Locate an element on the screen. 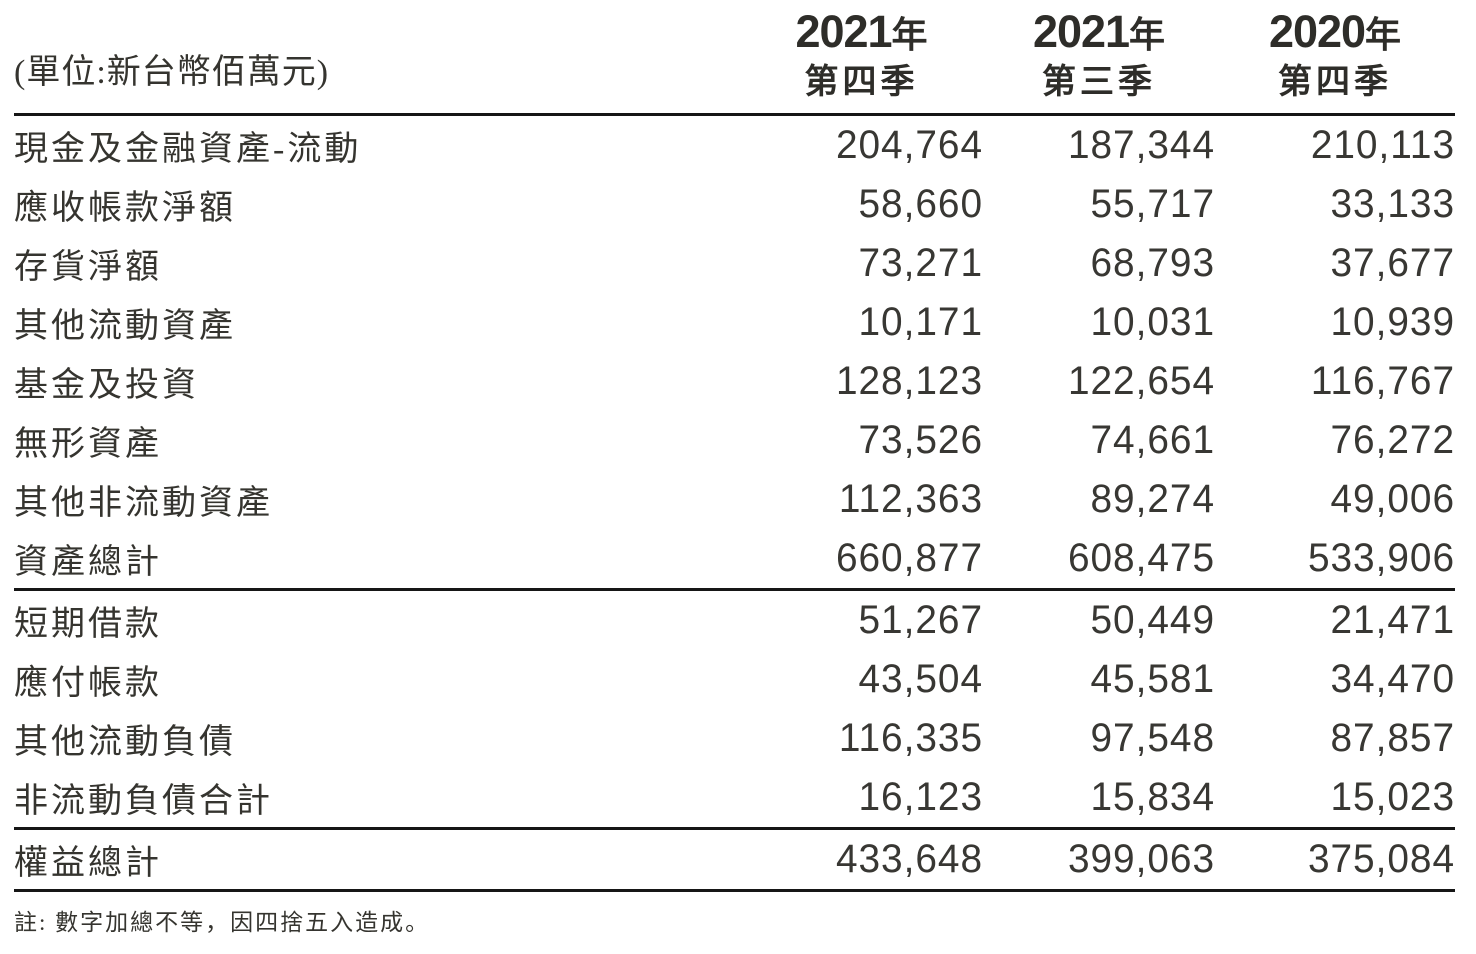  value-2020q4: 37,677 is located at coordinates (1392, 263).